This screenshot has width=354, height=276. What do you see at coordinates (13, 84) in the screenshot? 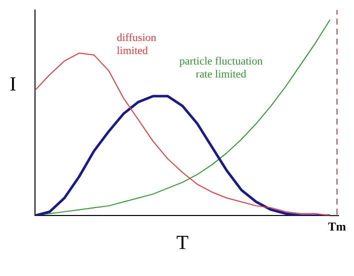
I see `y-axis-title: I` at bounding box center [13, 84].